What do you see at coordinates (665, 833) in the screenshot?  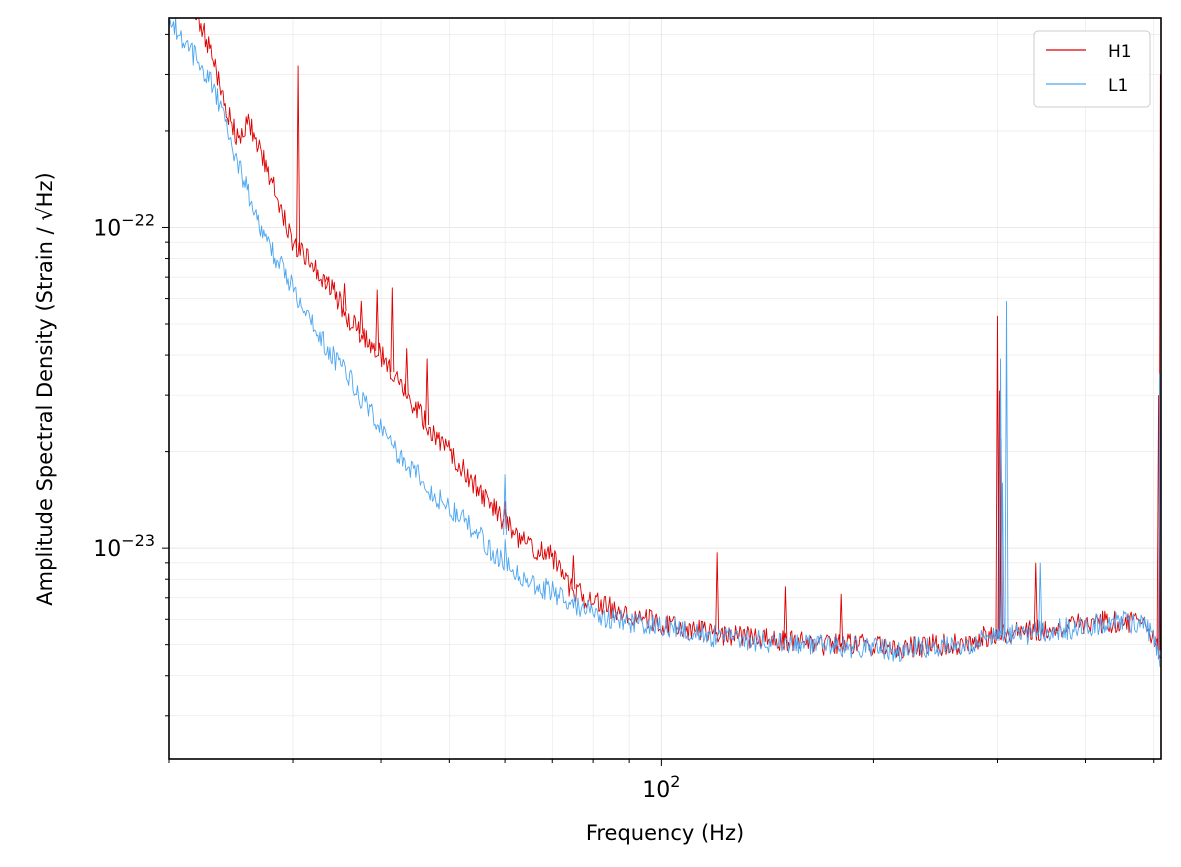 I see `x-axis-label: Frequency (Hz)` at bounding box center [665, 833].